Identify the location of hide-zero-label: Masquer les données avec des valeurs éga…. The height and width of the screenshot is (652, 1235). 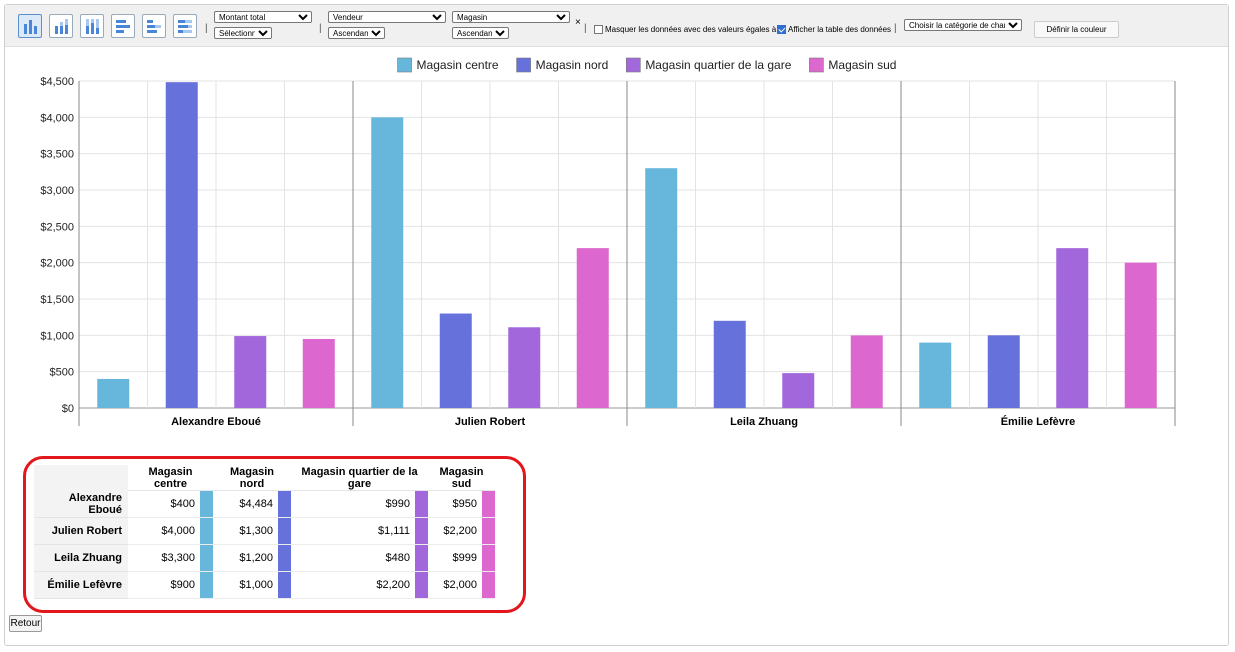
(694, 29).